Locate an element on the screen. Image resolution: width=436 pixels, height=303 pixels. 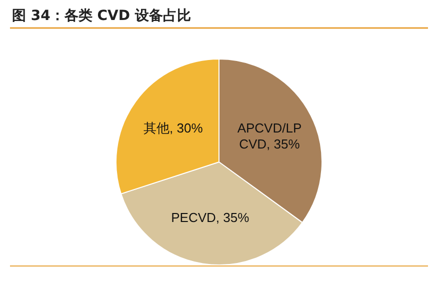
slice-label: PECVD, 35% is located at coordinates (210, 217).